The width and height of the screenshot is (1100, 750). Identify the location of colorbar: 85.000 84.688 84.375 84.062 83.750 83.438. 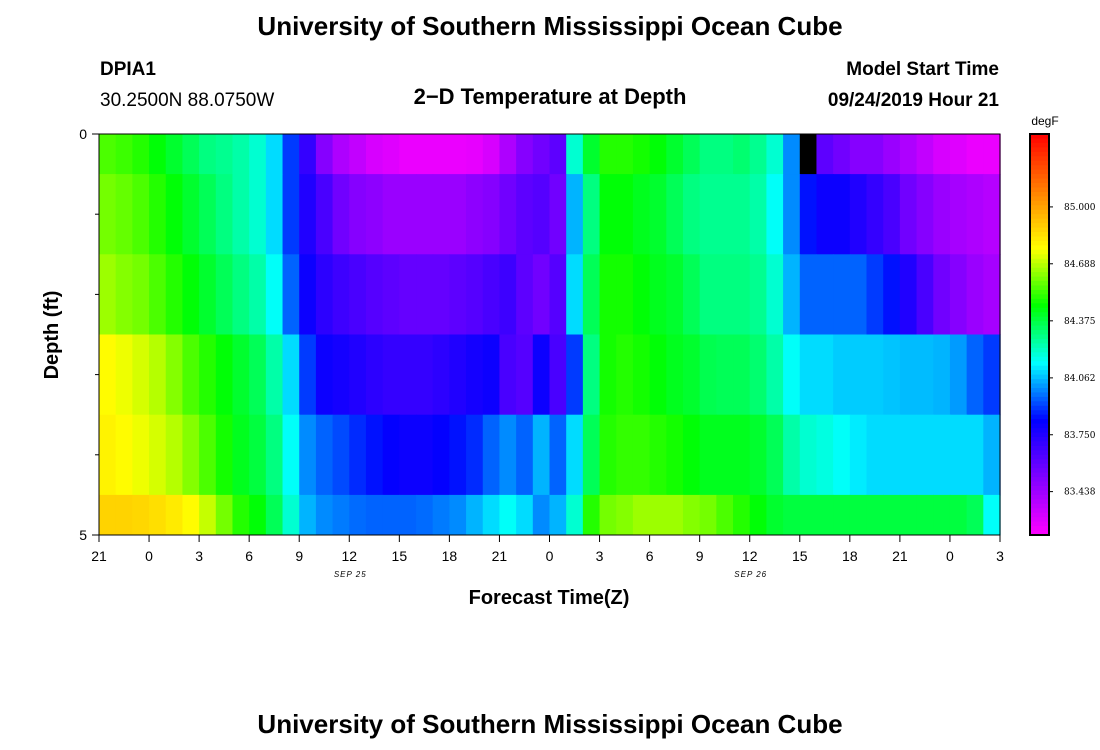
(1062, 334).